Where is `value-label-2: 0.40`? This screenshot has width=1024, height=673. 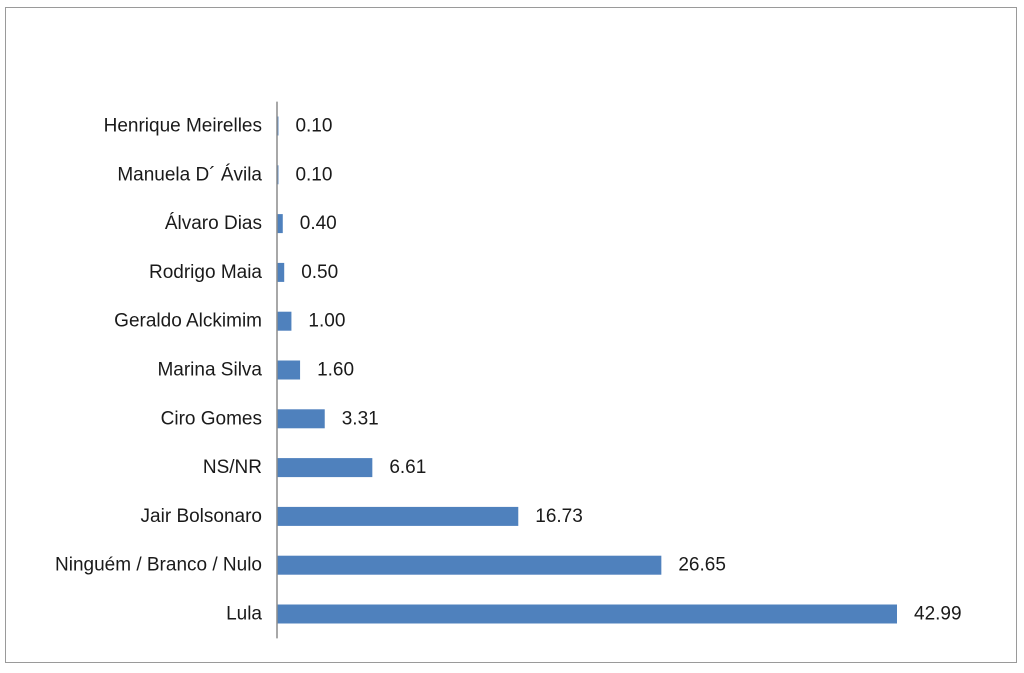 value-label-2: 0.40 is located at coordinates (318, 223).